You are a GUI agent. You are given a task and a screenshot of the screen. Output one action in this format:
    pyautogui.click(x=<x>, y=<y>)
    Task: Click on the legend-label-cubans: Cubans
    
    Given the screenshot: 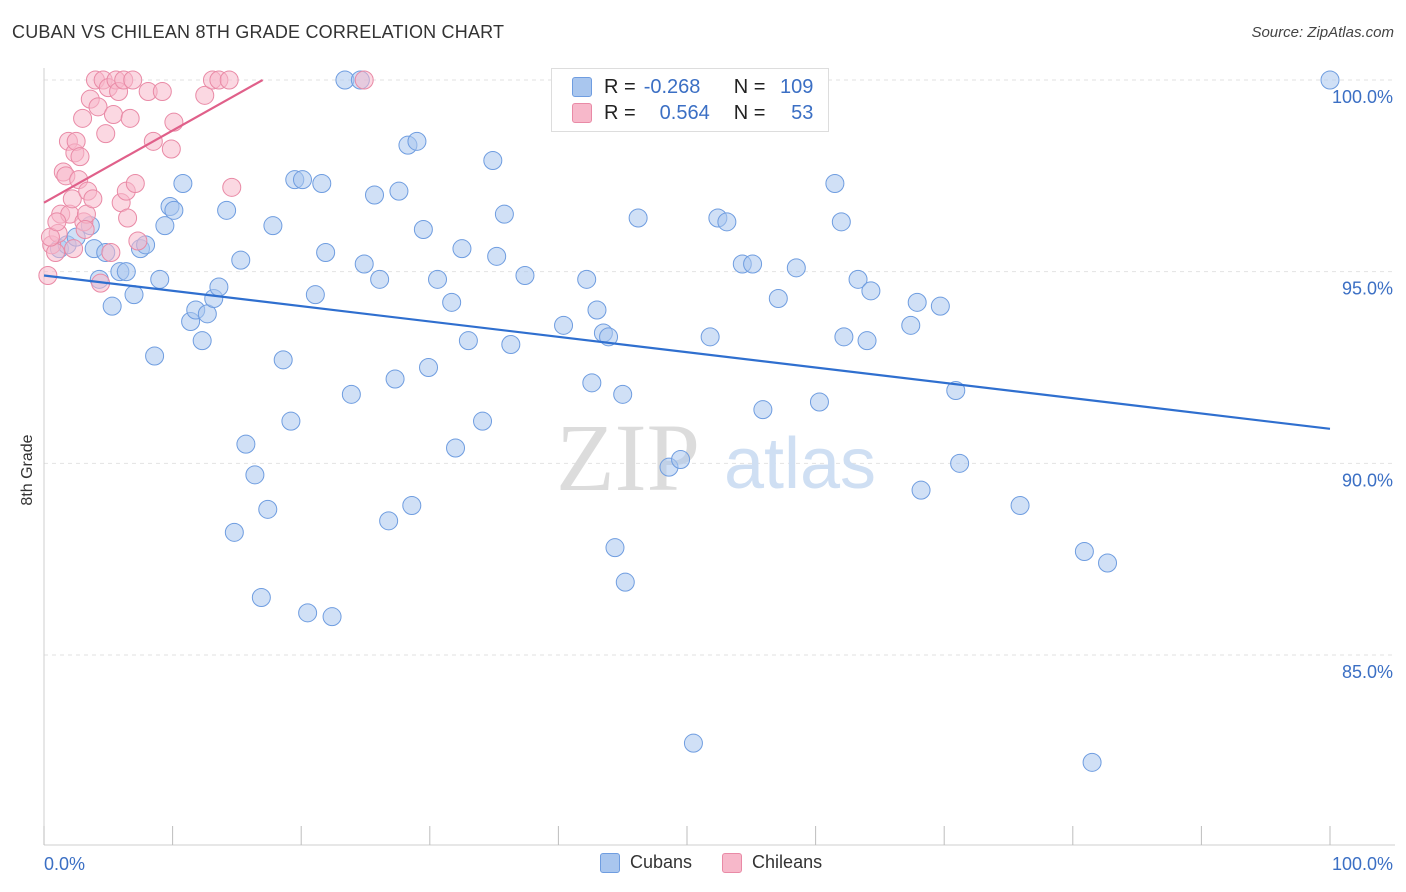 What is the action you would take?
    pyautogui.click(x=661, y=862)
    